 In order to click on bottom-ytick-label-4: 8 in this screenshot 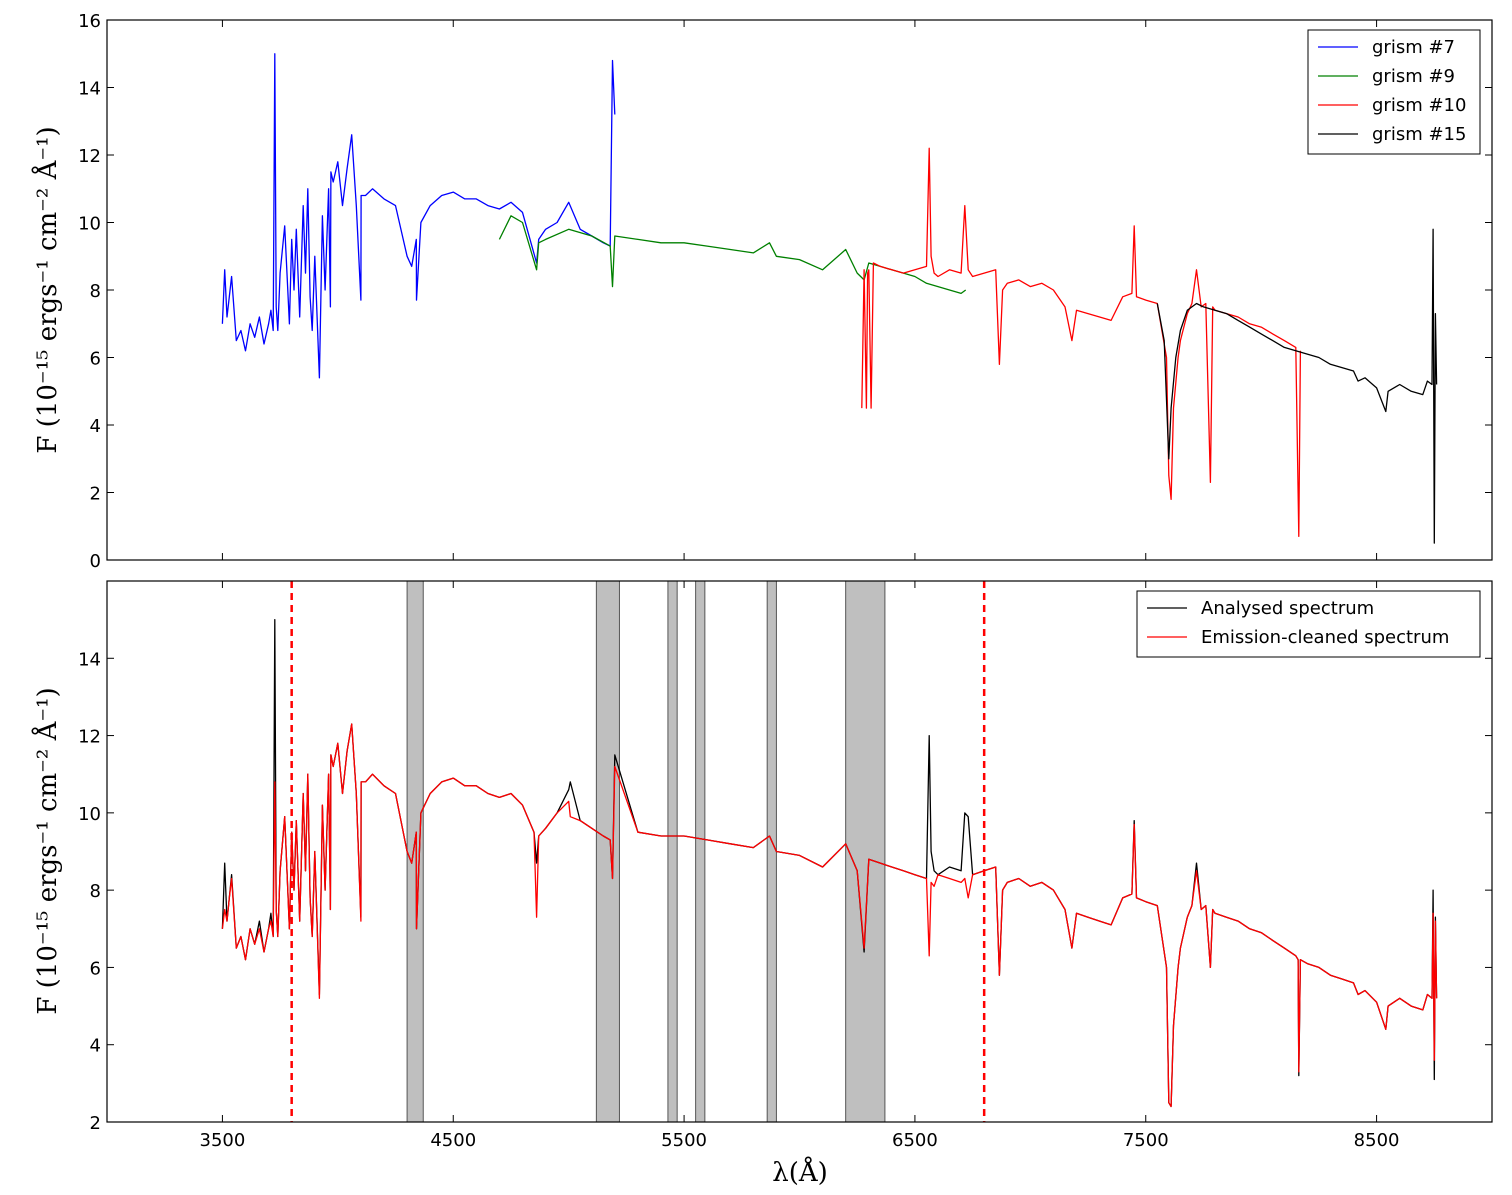, I will do `click(95, 891)`.